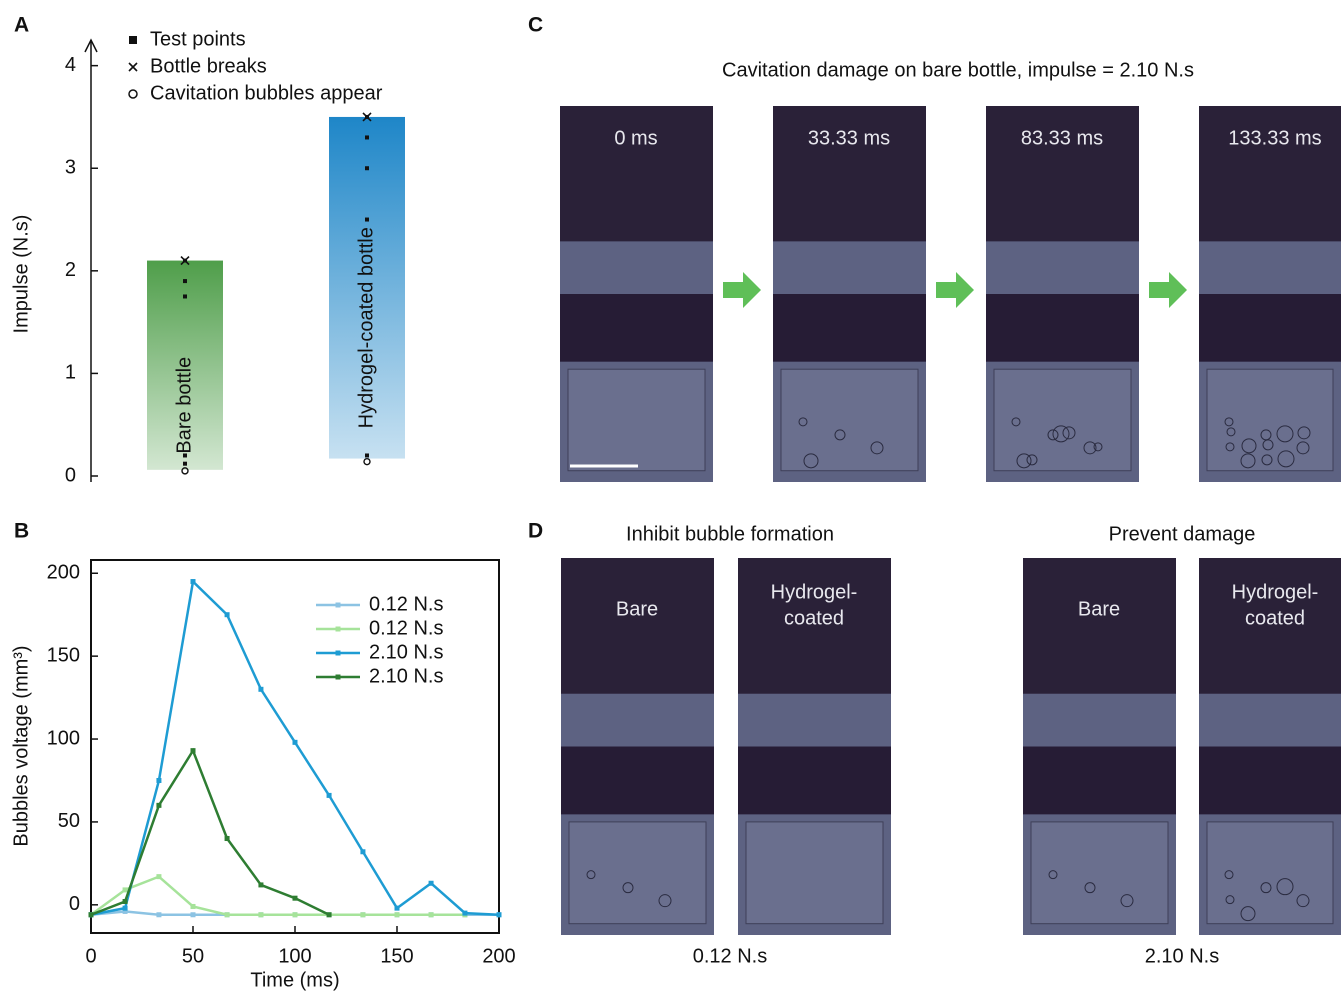 The width and height of the screenshot is (1341, 991). I want to click on break-marker, so click(185, 260).